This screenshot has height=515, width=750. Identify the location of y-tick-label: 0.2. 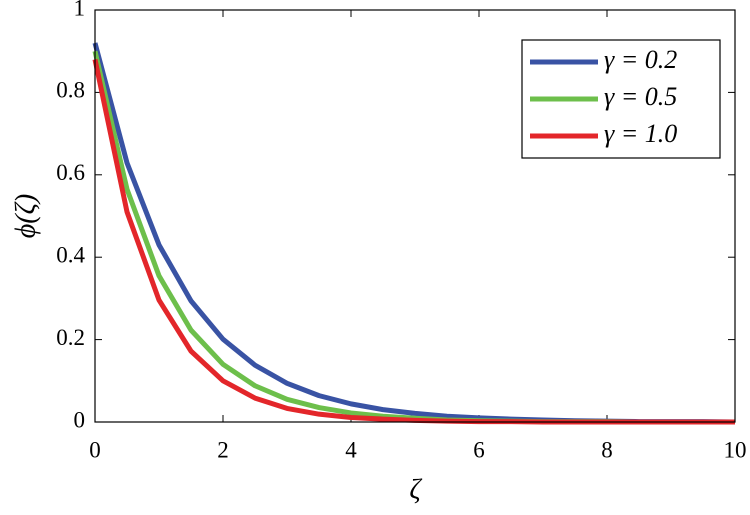
(70, 337).